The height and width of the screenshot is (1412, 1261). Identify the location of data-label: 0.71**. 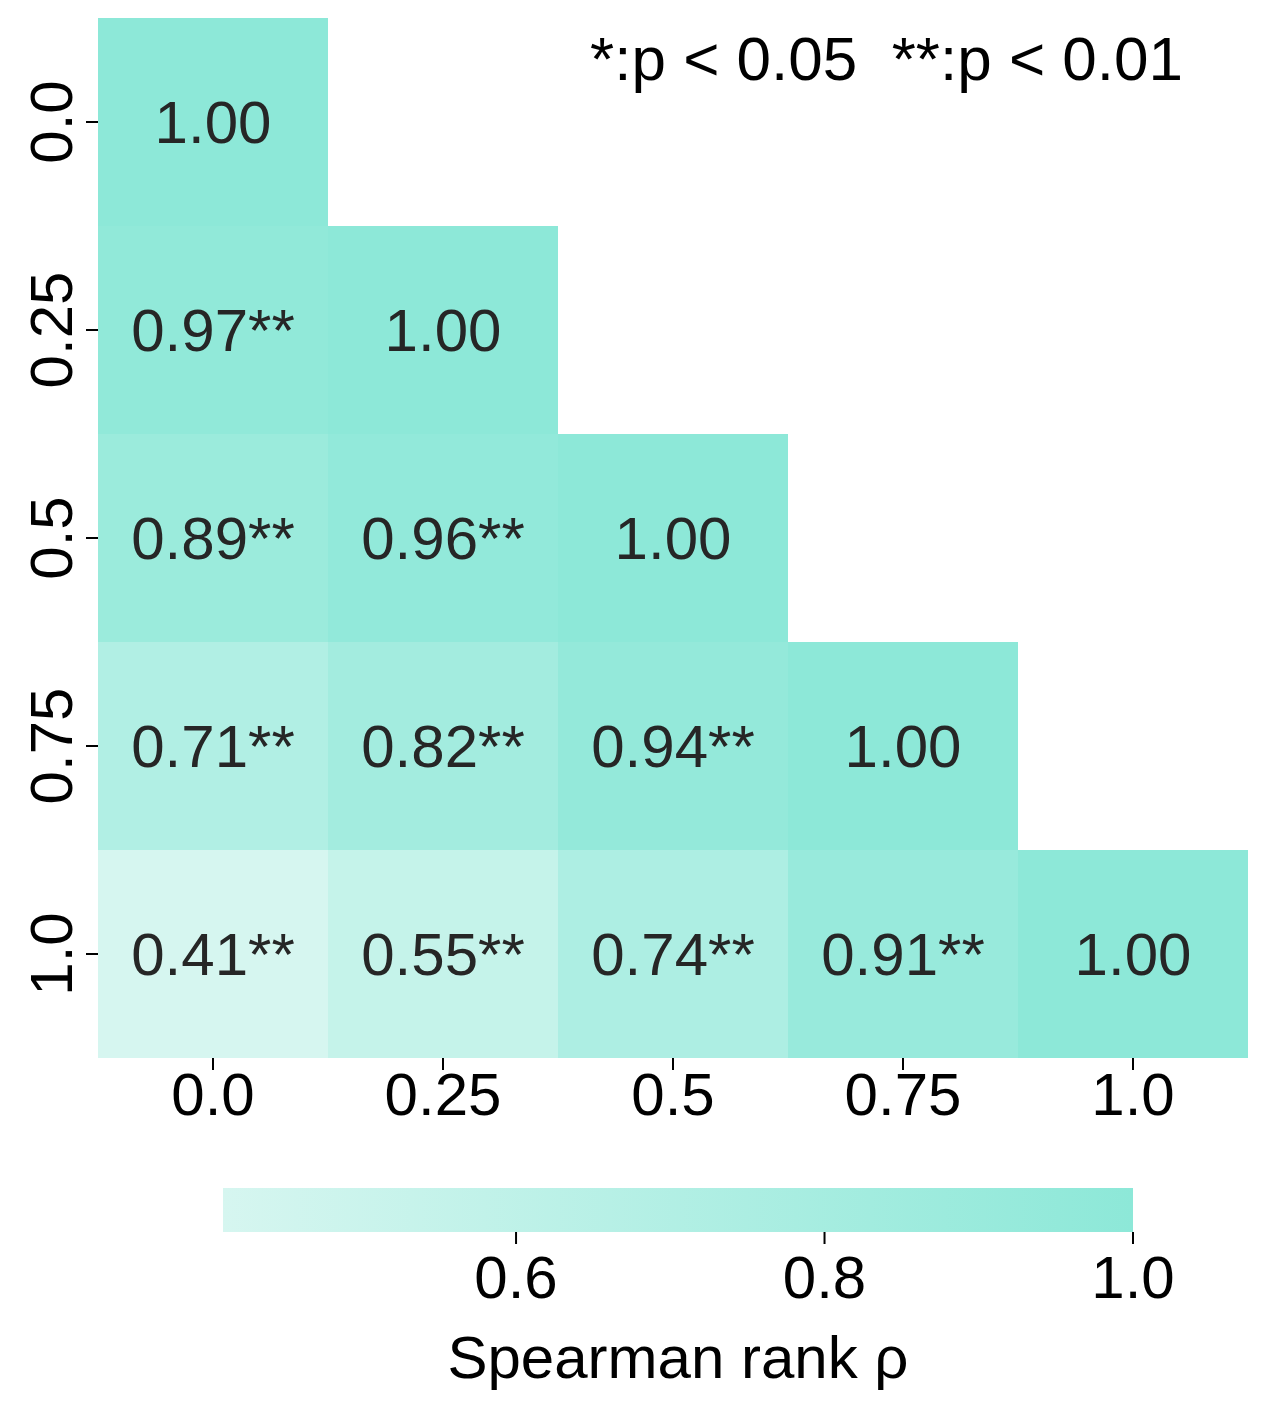
(213, 746).